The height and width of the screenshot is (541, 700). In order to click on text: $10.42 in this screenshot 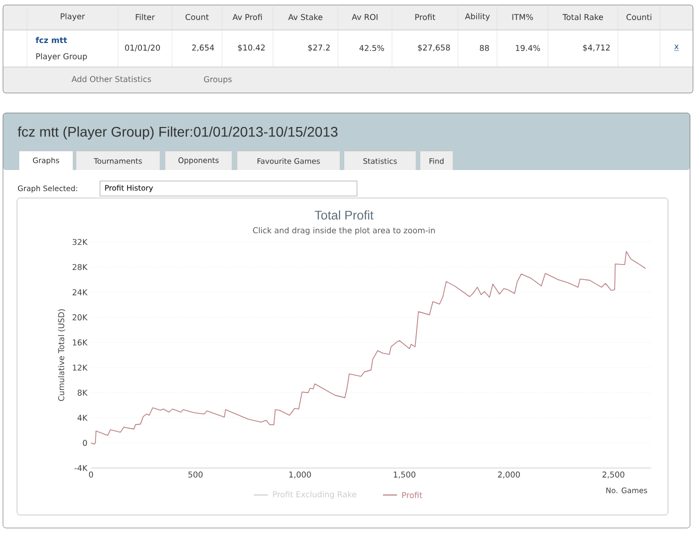, I will do `click(251, 48)`.